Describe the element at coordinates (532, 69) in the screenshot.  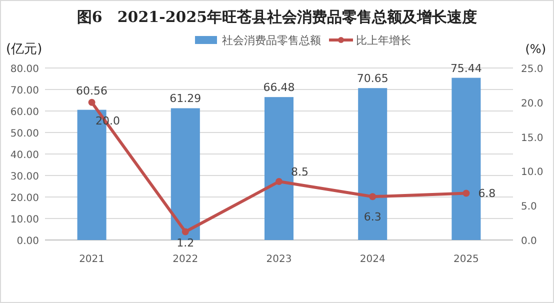
I see `y2-tick-label: 25.0` at that location.